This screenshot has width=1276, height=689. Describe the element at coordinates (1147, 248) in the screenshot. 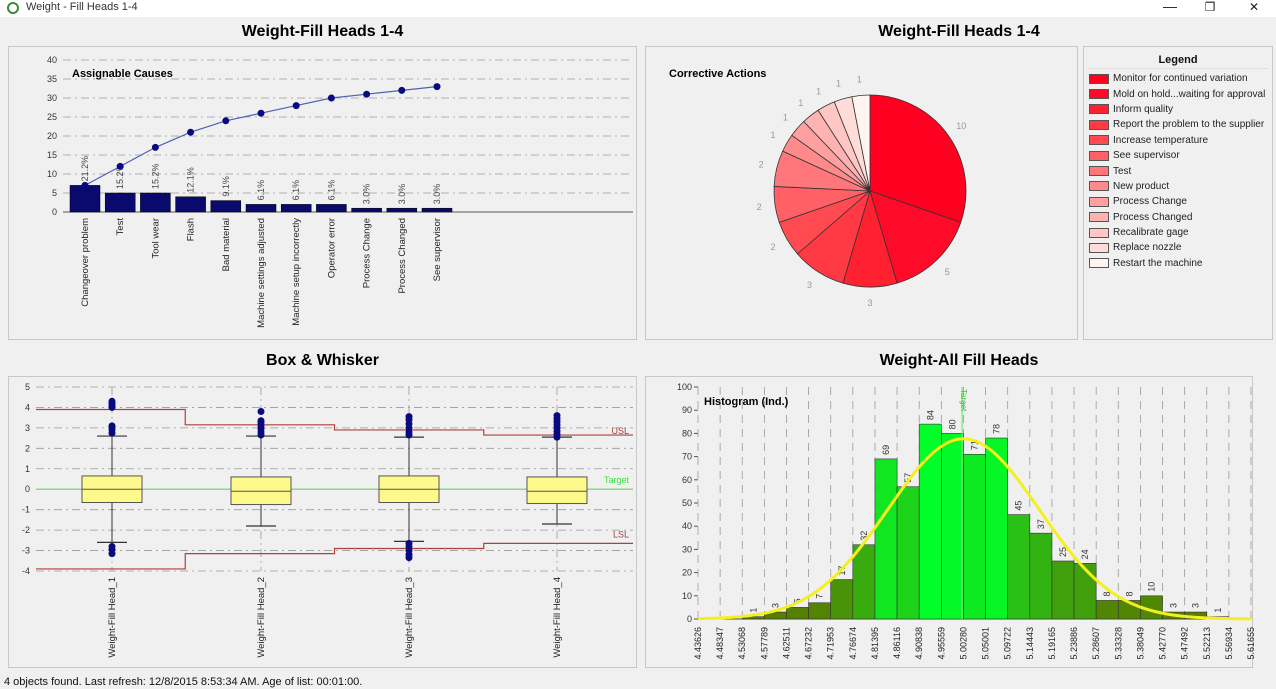

I see `legend-label: Replace nozzle` at that location.